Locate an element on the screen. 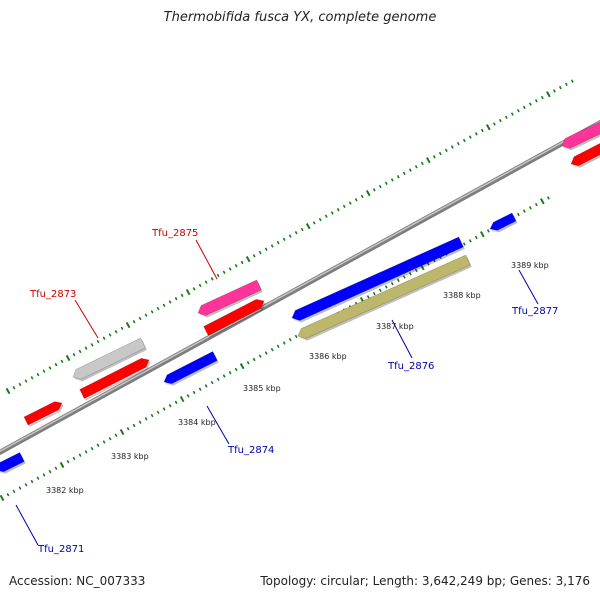 The width and height of the screenshot is (600, 600). gene-label-tfu-2877: Tfu_2877 is located at coordinates (534, 311).